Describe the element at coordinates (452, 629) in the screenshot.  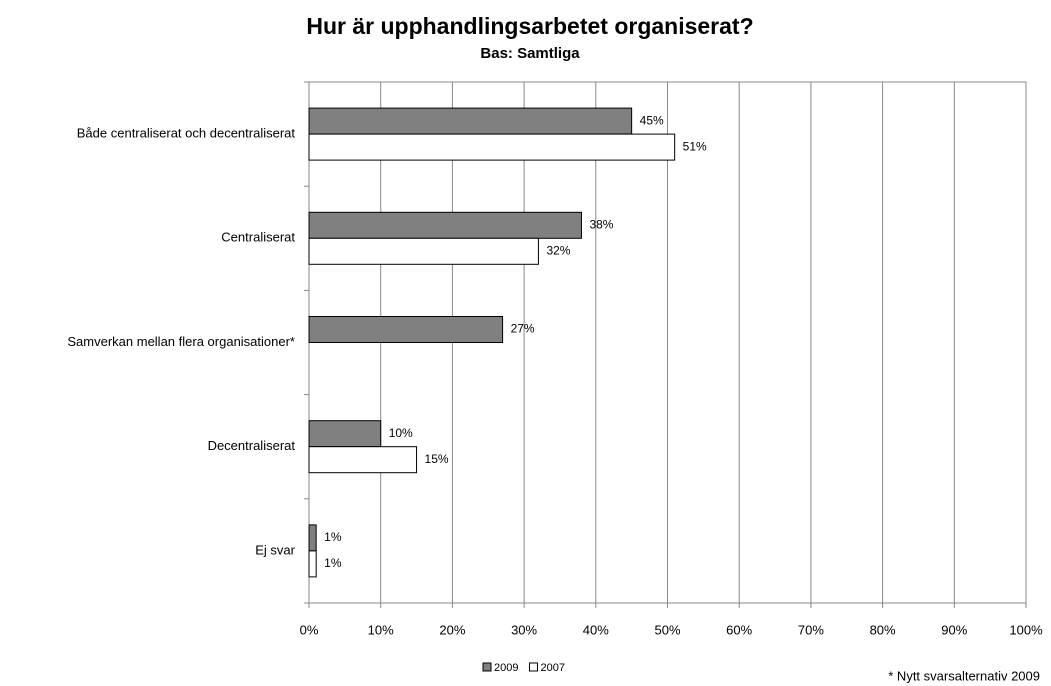
I see `x-tick-label: 20%` at that location.